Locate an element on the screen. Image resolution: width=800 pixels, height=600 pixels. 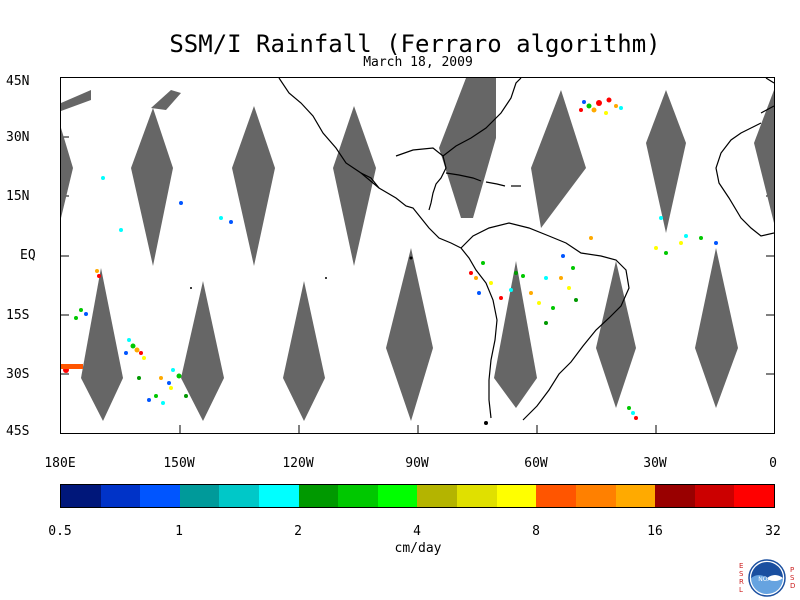
lat-label-30n: 30N is located at coordinates (18, 137).